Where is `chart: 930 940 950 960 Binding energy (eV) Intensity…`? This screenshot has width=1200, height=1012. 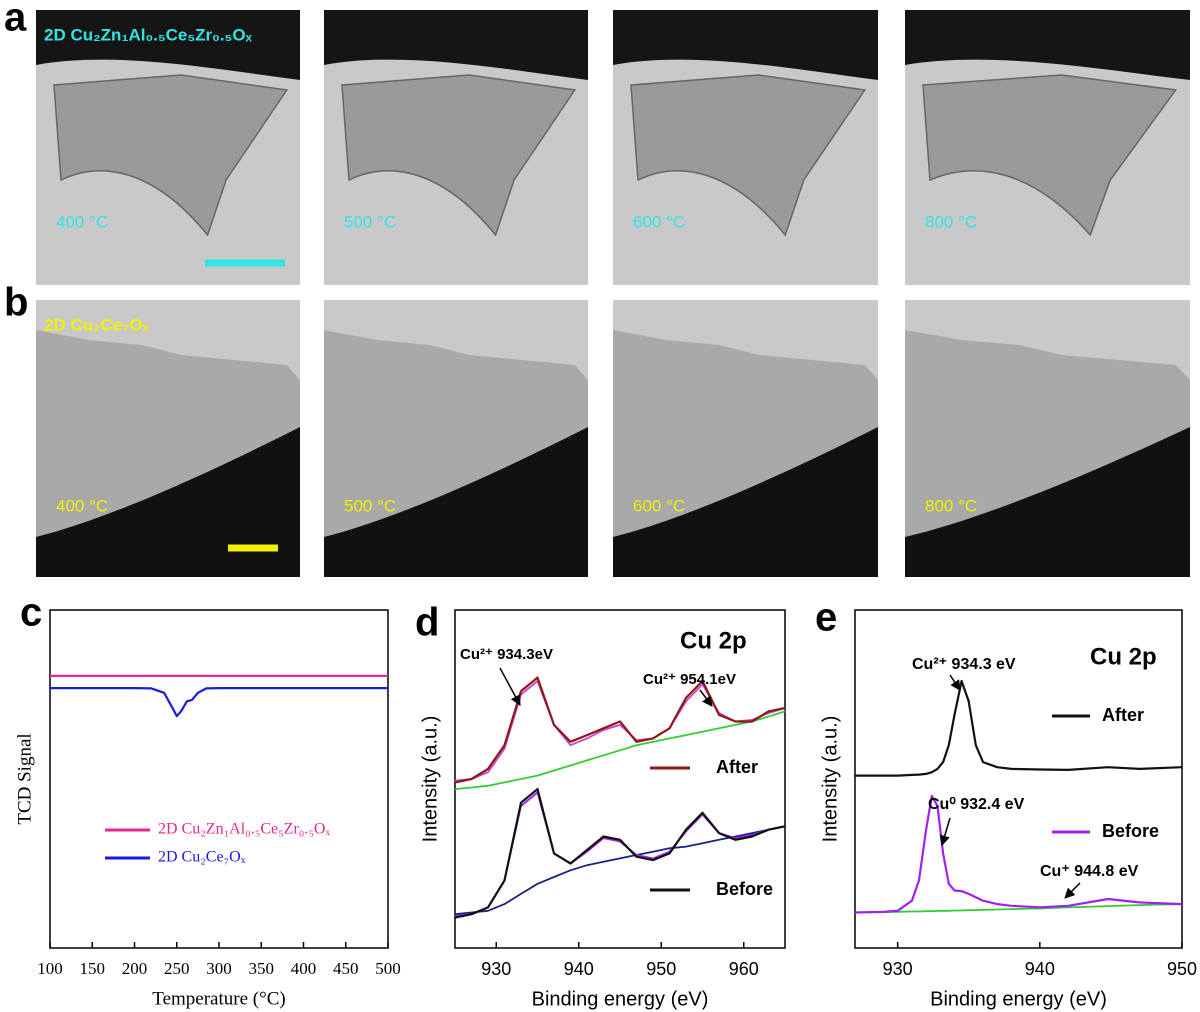 chart: 930 940 950 960 Binding energy (eV) Intensity… is located at coordinates (602, 809).